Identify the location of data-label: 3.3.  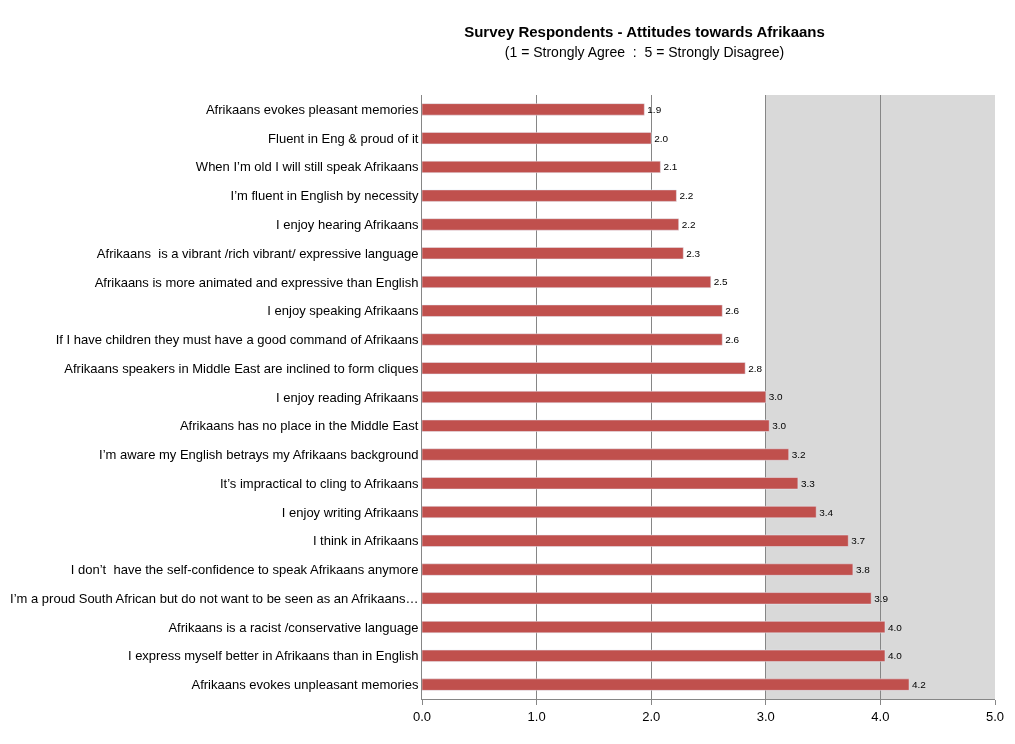
(808, 483).